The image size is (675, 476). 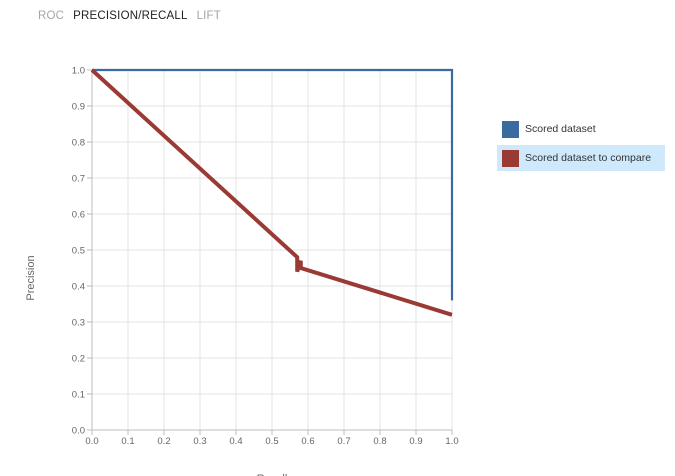 What do you see at coordinates (78, 251) in the screenshot?
I see `y-tick-label: 0.5` at bounding box center [78, 251].